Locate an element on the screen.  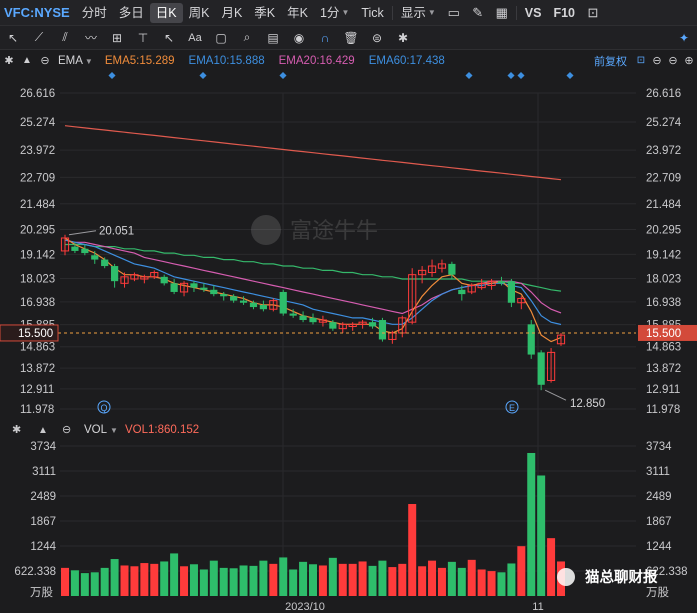
period-tab-multiday: 多日 is located at coordinates (131, 12).